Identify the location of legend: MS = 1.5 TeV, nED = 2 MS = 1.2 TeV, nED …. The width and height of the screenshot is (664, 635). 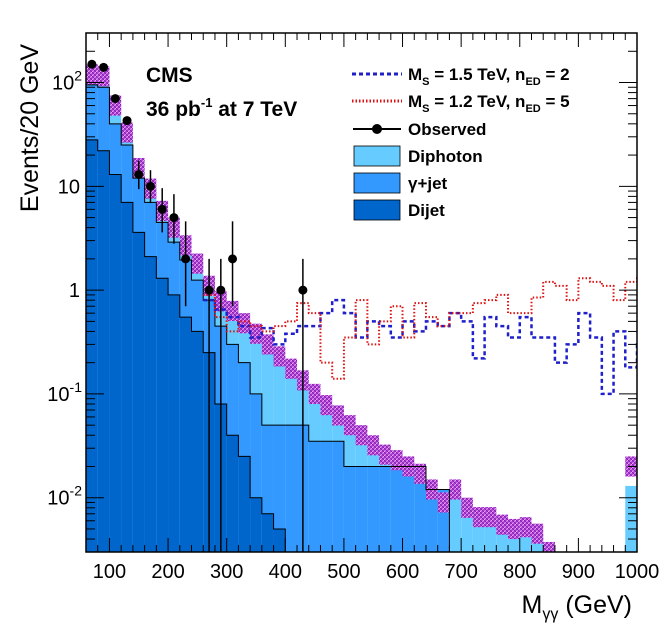
(461, 143).